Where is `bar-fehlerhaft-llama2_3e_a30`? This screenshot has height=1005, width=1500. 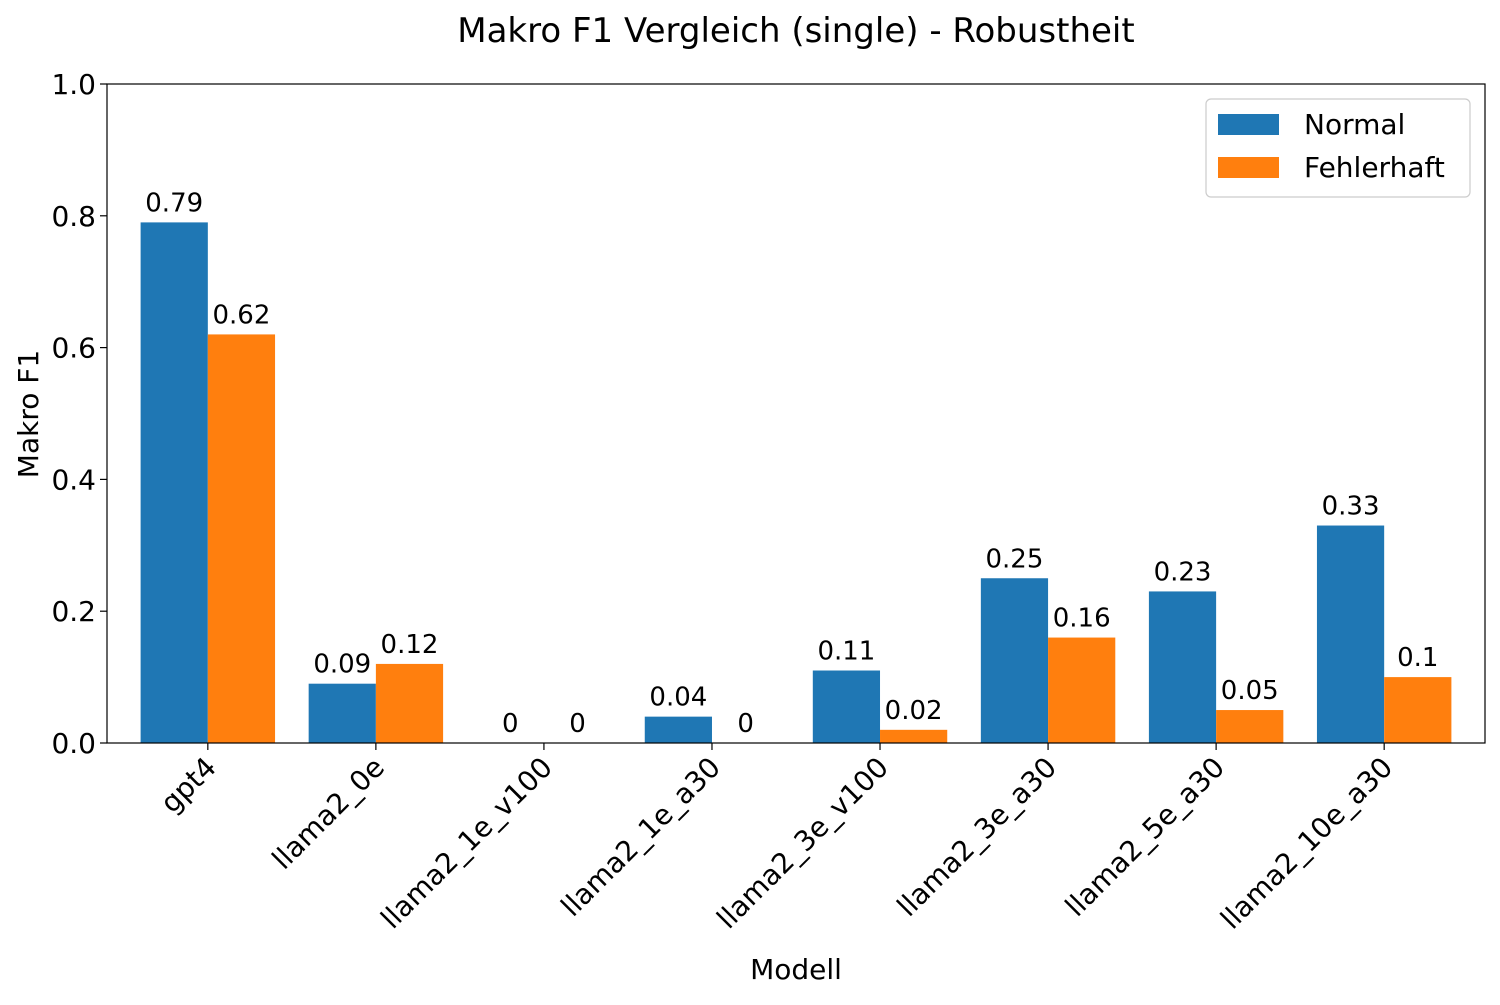
bar-fehlerhaft-llama2_3e_a30 is located at coordinates (1082, 690).